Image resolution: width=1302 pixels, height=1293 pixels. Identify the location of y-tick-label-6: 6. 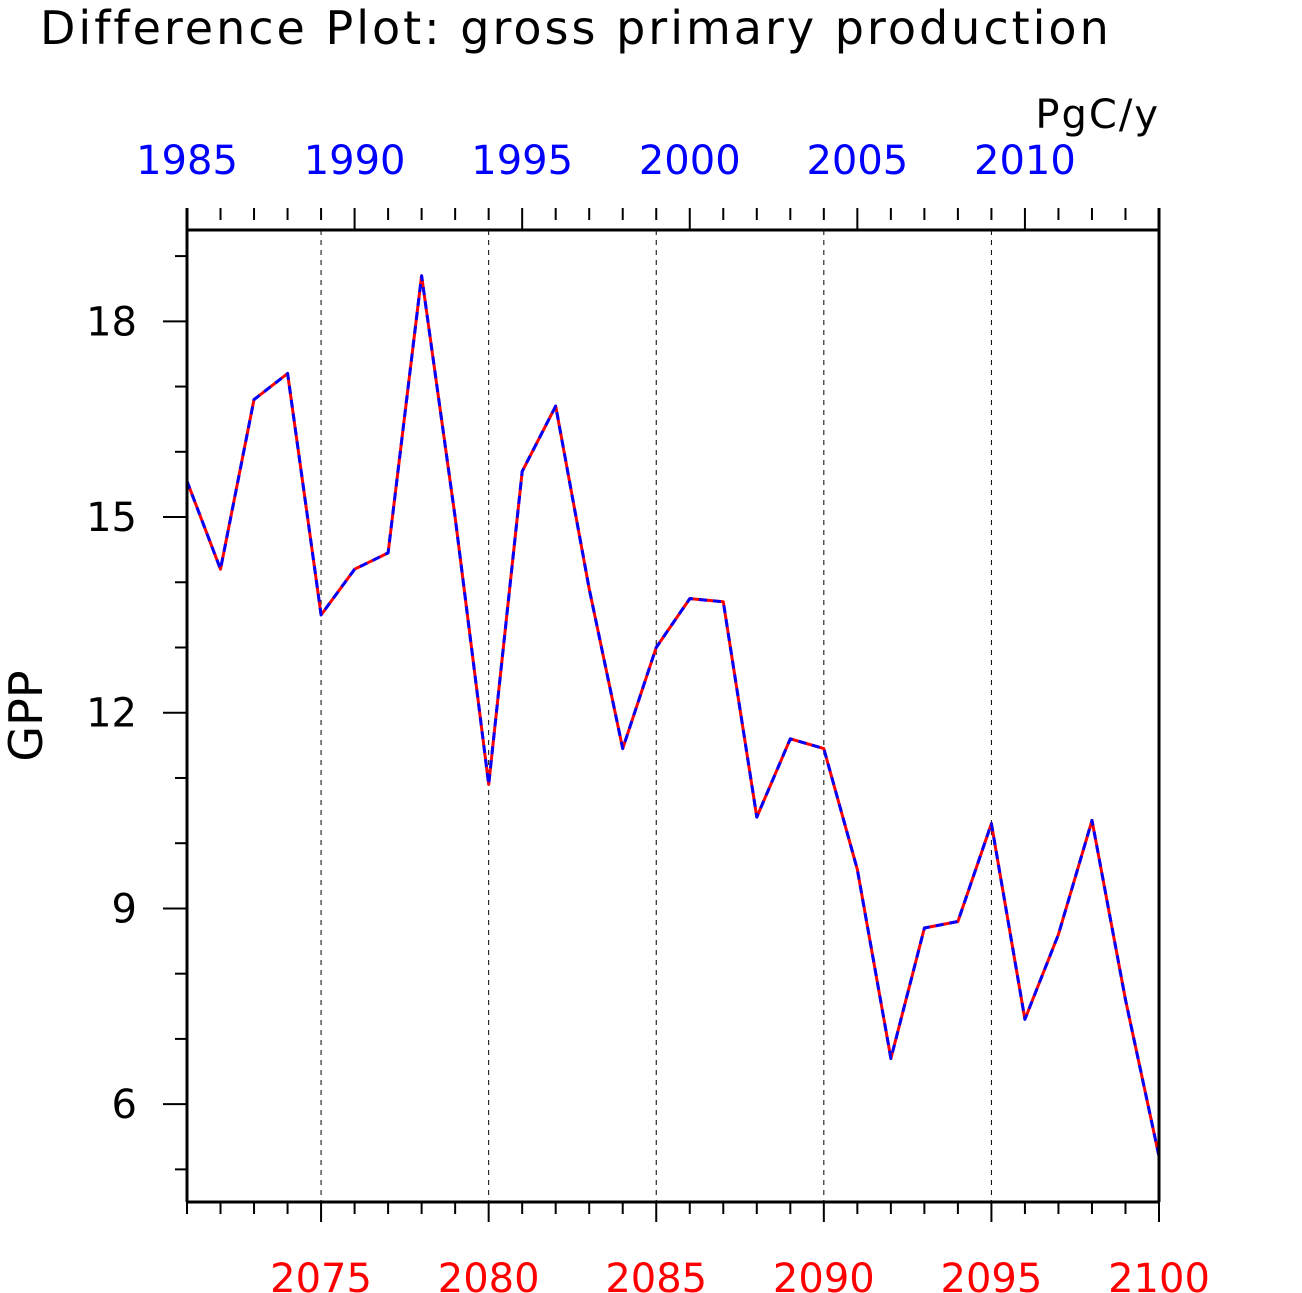
(124, 1105).